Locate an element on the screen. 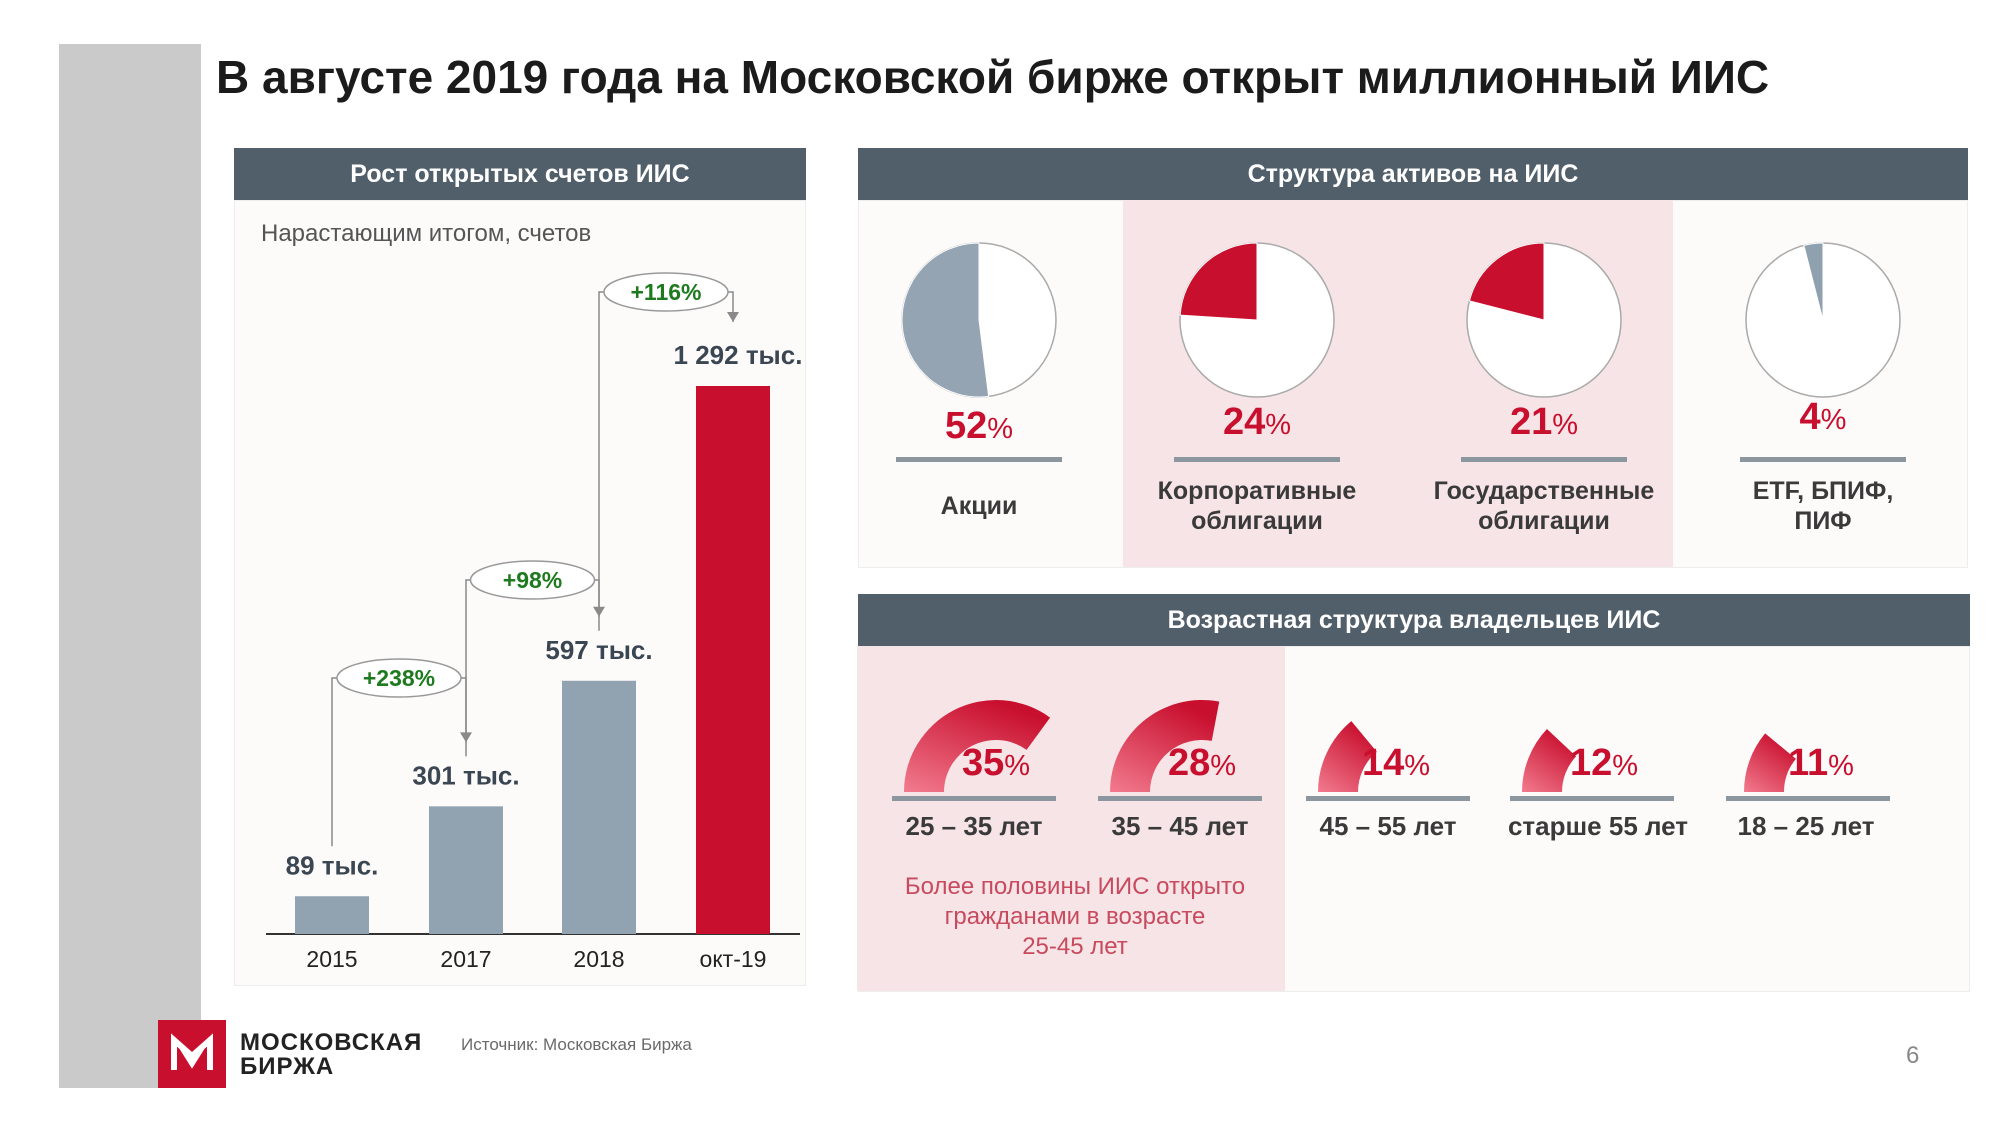 This screenshot has width=2000, height=1125. age-value-number: 35 is located at coordinates (983, 763).